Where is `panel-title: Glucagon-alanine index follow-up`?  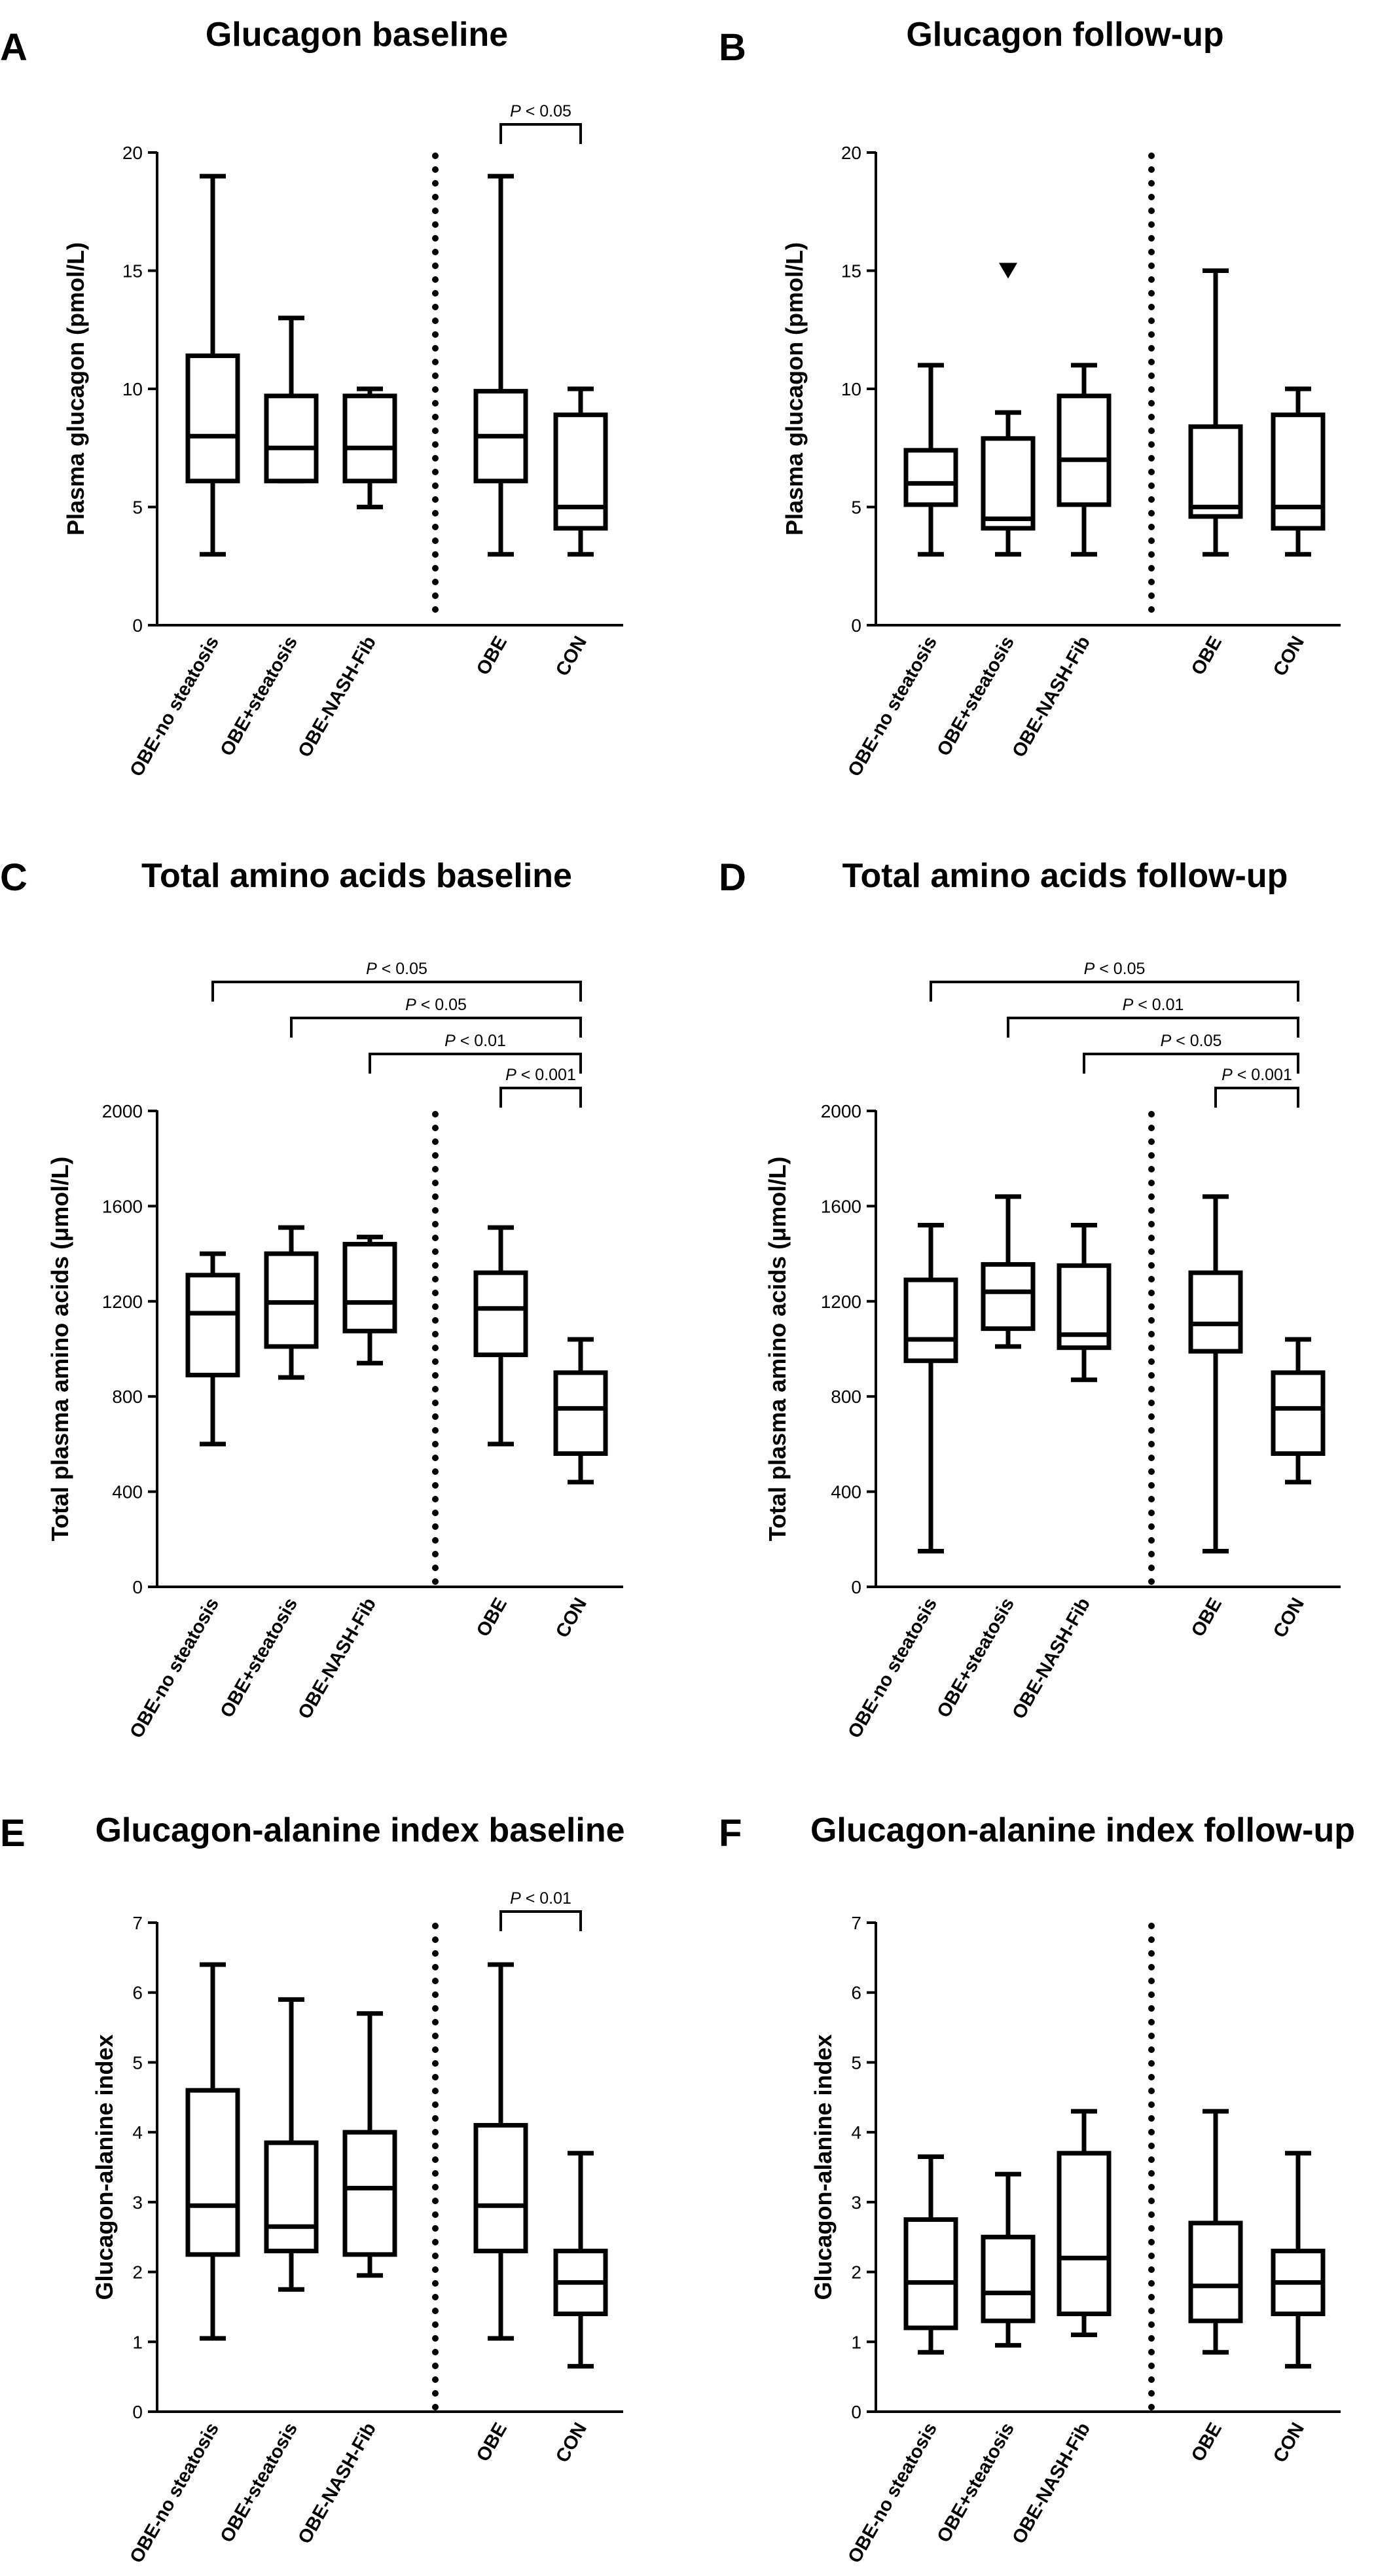
panel-title: Glucagon-alanine index follow-up is located at coordinates (1082, 1830).